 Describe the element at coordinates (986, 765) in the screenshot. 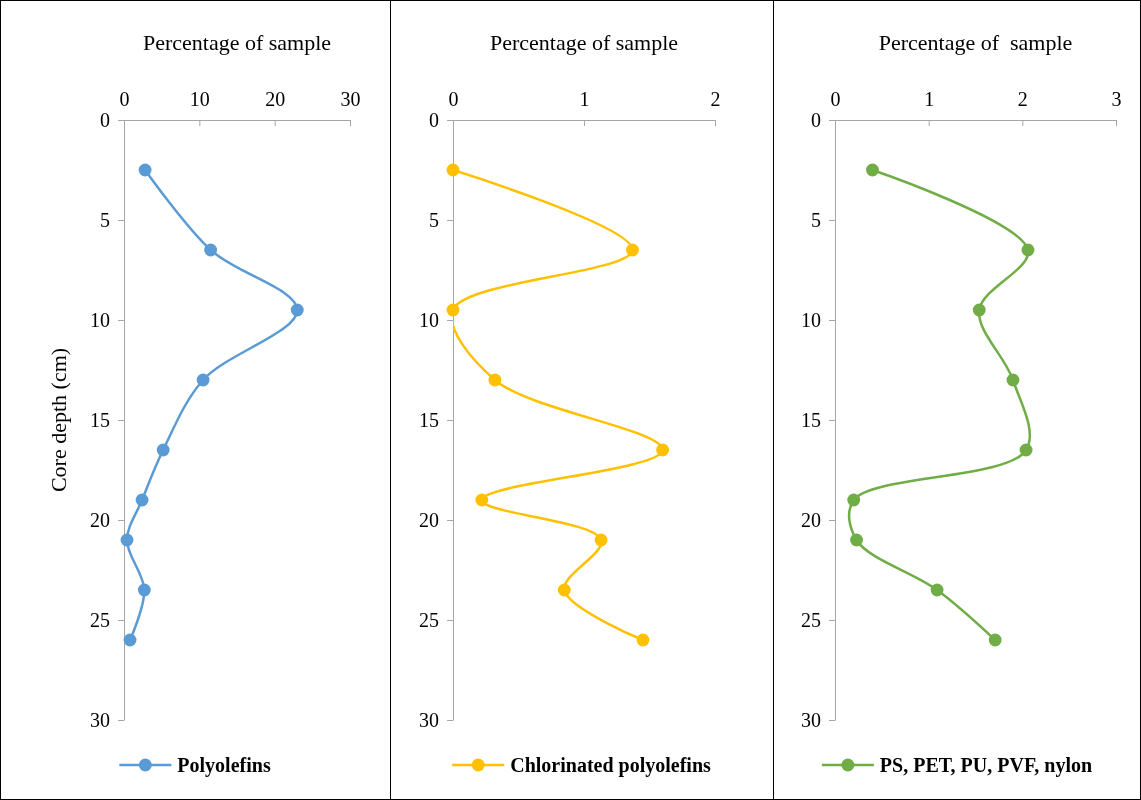

I see `legend-label: PS, PET, PU, PVF, nylon` at that location.